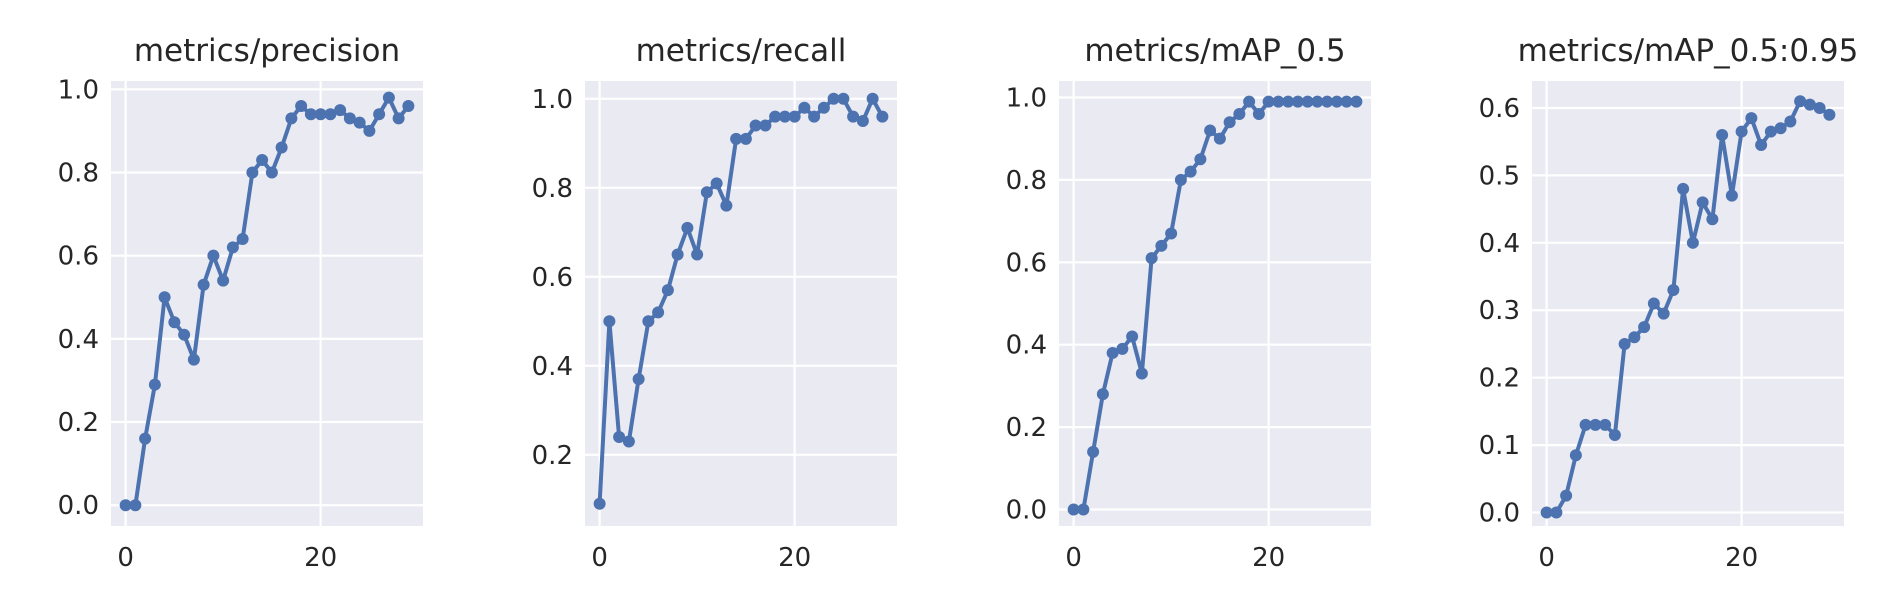 This screenshot has height=615, width=1880. I want to click on panel-title: metrics/recall, so click(741, 51).